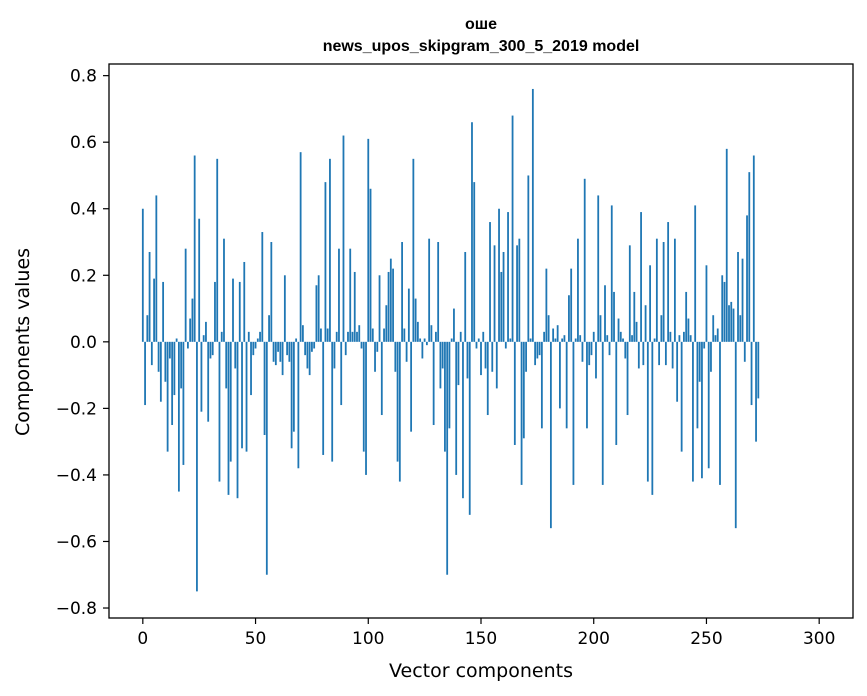 The height and width of the screenshot is (696, 867). What do you see at coordinates (83, 77) in the screenshot?
I see `y-tick-label: 0.8` at bounding box center [83, 77].